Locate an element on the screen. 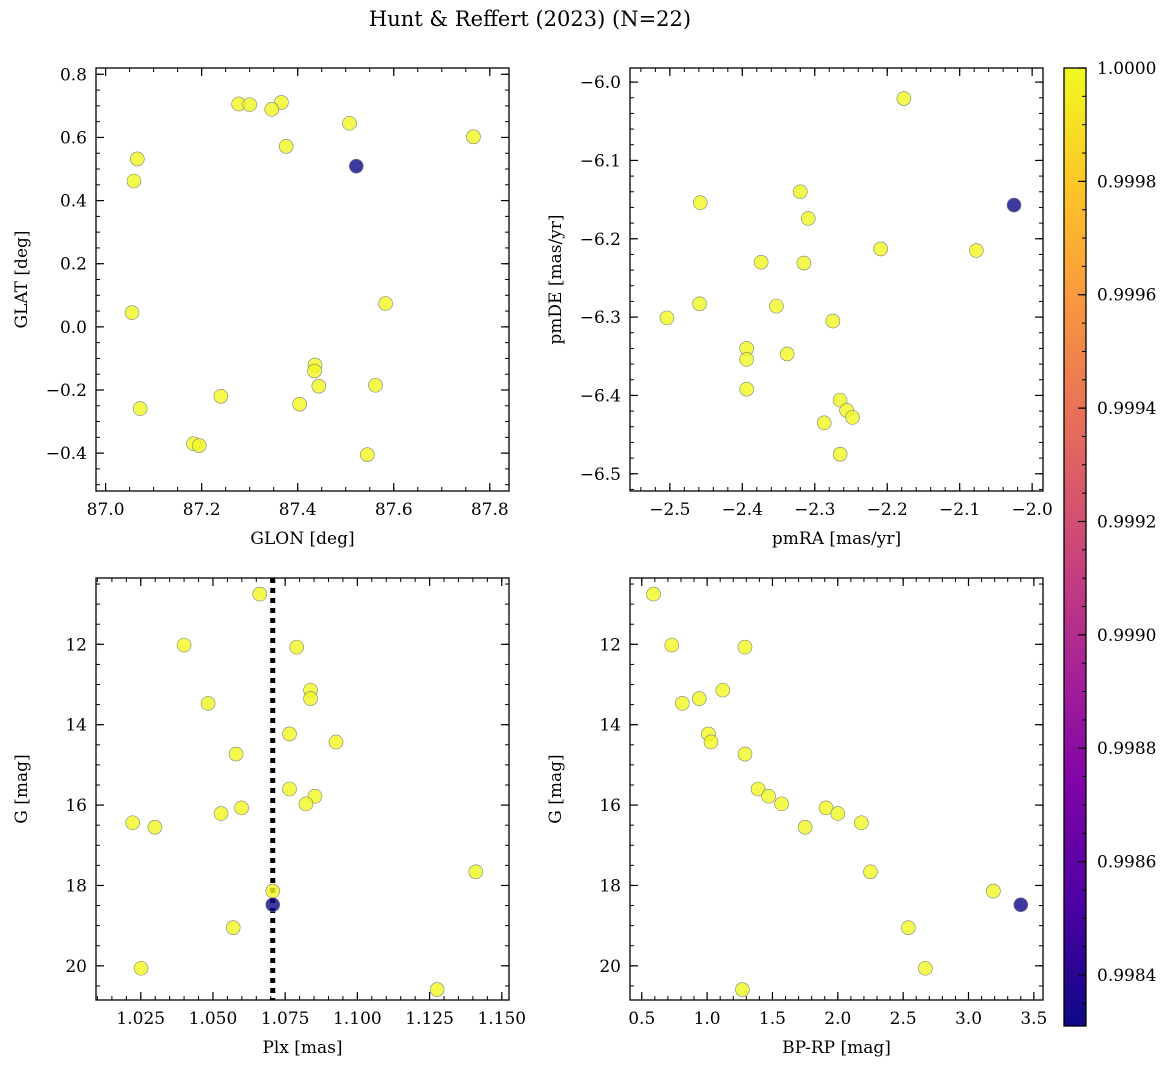  y-tick-label: −0.4 is located at coordinates (66, 454).